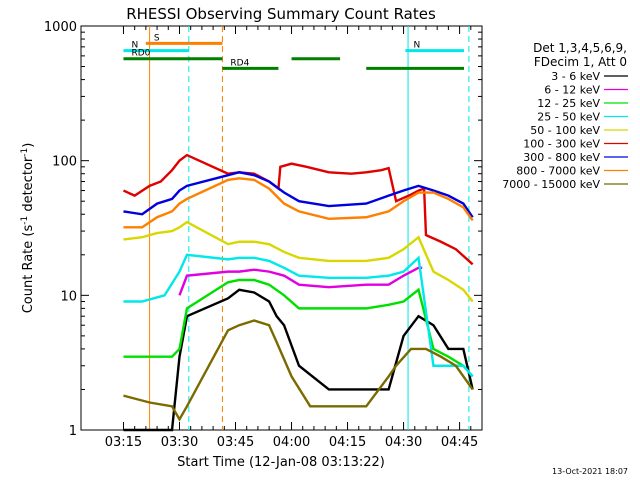 This screenshot has width=640, height=480. I want to click on legend-entry-label: 300 - 800 keV, so click(561, 157).